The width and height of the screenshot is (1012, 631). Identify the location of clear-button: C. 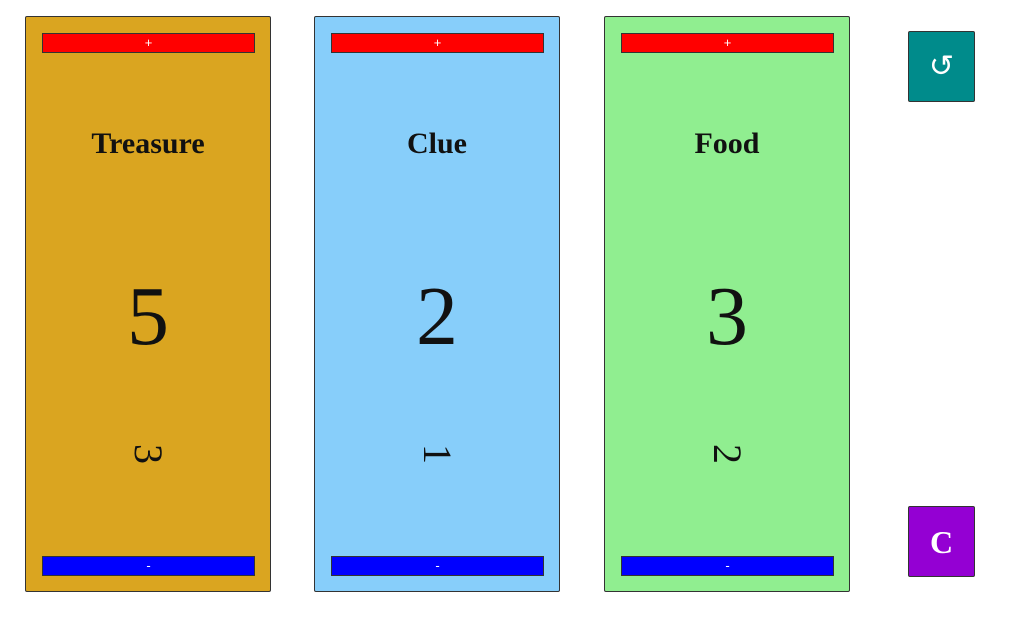
(941, 541).